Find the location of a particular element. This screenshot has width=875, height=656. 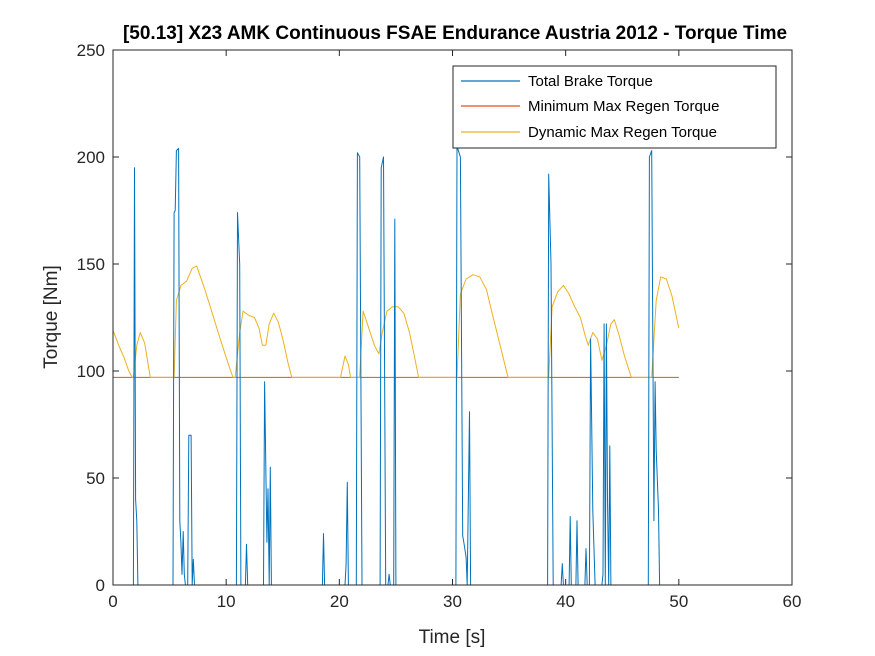

x-tick-label: 10 is located at coordinates (226, 601).